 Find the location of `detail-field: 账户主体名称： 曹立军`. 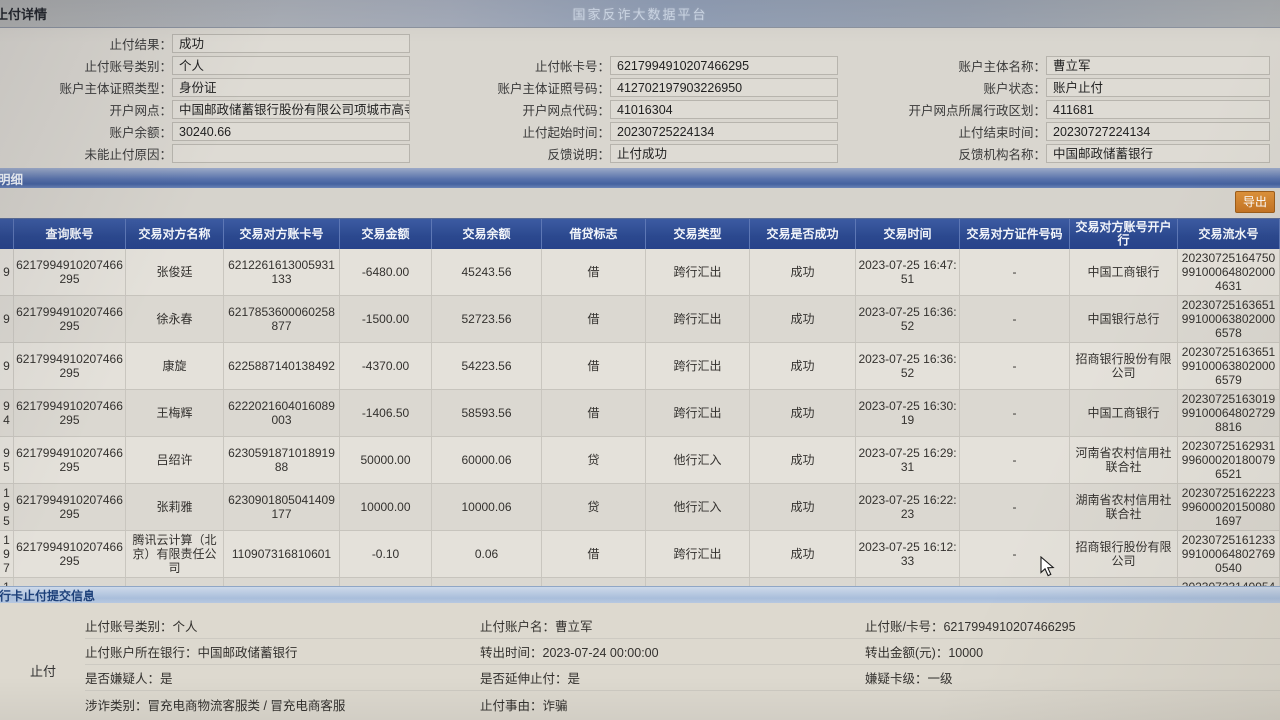

detail-field: 账户主体名称： 曹立军 is located at coordinates (1064, 65).